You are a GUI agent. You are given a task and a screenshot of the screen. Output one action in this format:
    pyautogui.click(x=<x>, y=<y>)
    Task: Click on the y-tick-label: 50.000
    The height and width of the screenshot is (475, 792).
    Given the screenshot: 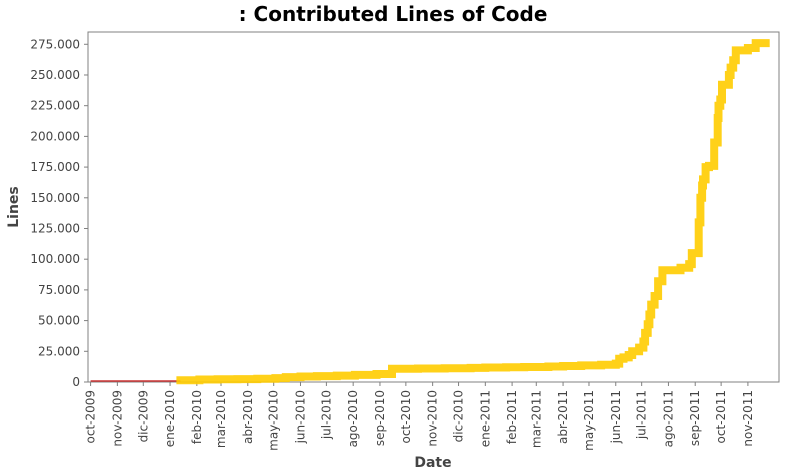 What is the action you would take?
    pyautogui.click(x=59, y=321)
    